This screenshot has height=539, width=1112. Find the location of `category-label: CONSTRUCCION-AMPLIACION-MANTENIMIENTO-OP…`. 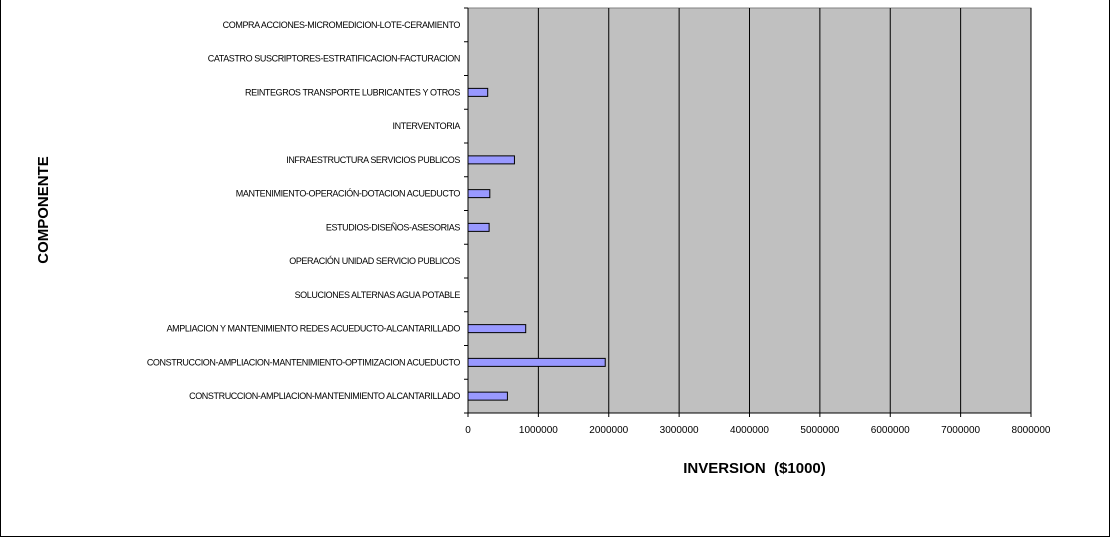

category-label: CONSTRUCCION-AMPLIACION-MANTENIMIENTO-OP… is located at coordinates (304, 362).